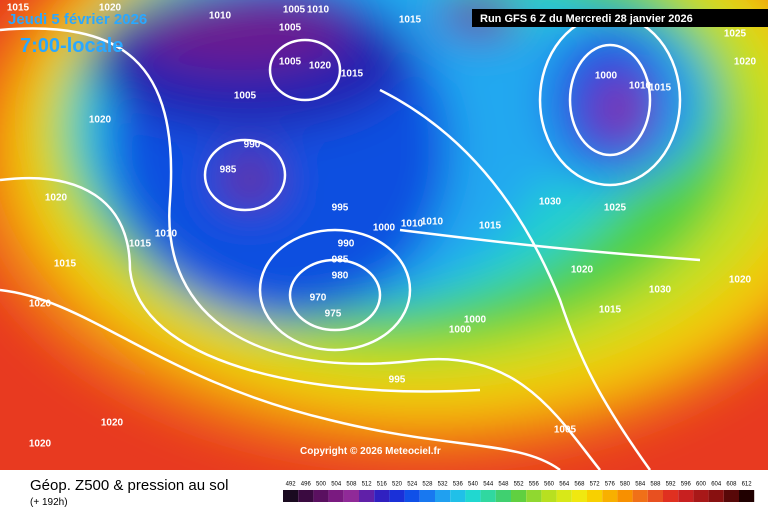 The width and height of the screenshot is (768, 512). I want to click on copyright: Copyright © 2026 Meteociel.fr, so click(370, 451).